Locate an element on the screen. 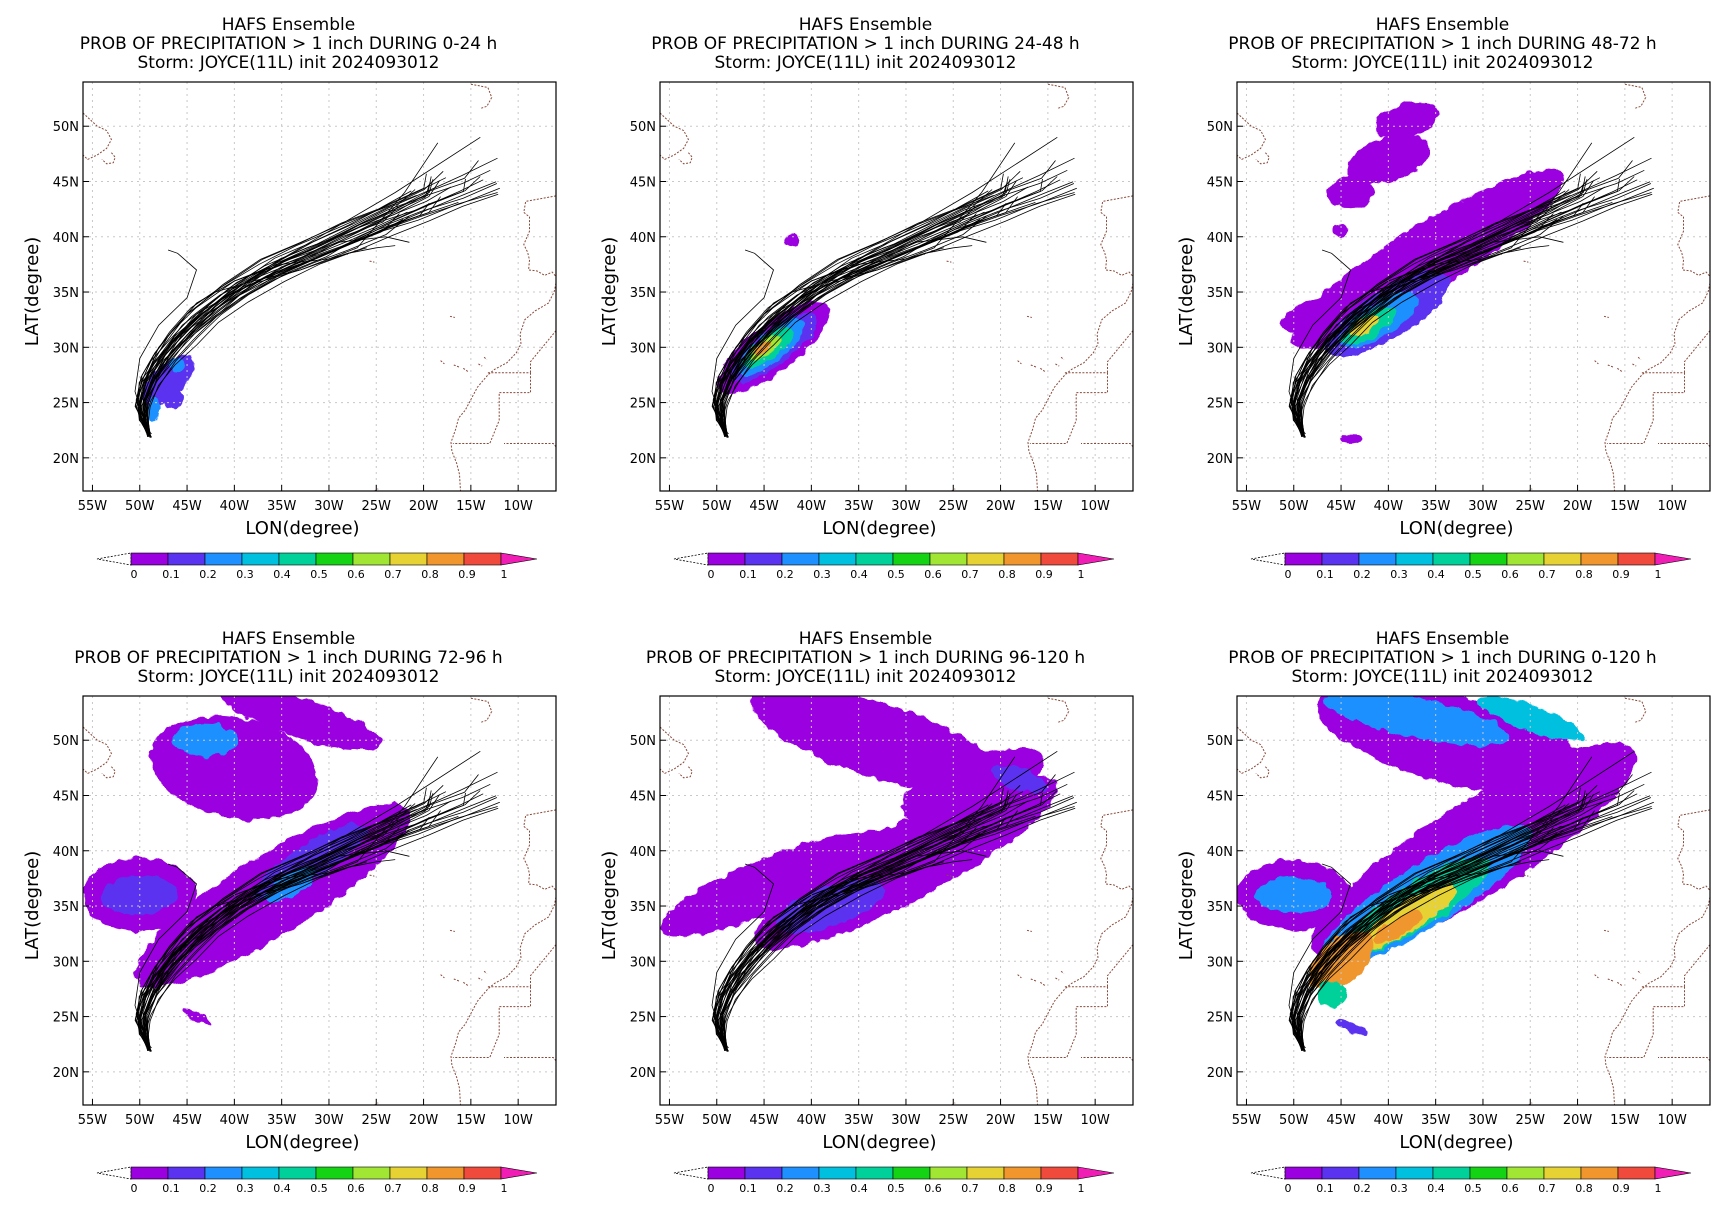  y-tick-label: 35N is located at coordinates (643, 907).